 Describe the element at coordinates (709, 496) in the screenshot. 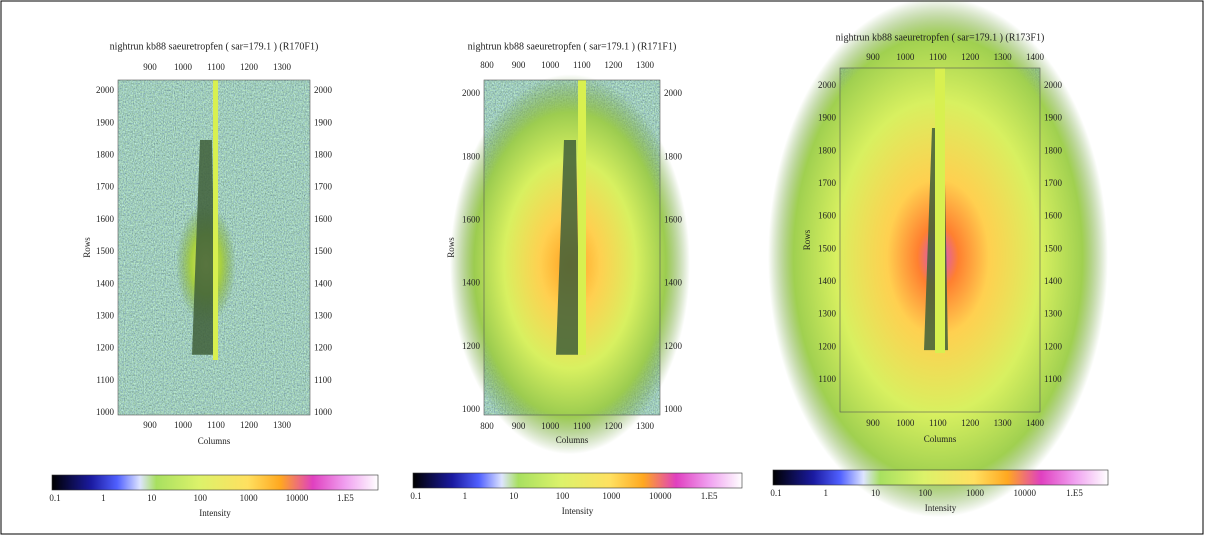

I see `colorbar-label: 1.E5` at that location.